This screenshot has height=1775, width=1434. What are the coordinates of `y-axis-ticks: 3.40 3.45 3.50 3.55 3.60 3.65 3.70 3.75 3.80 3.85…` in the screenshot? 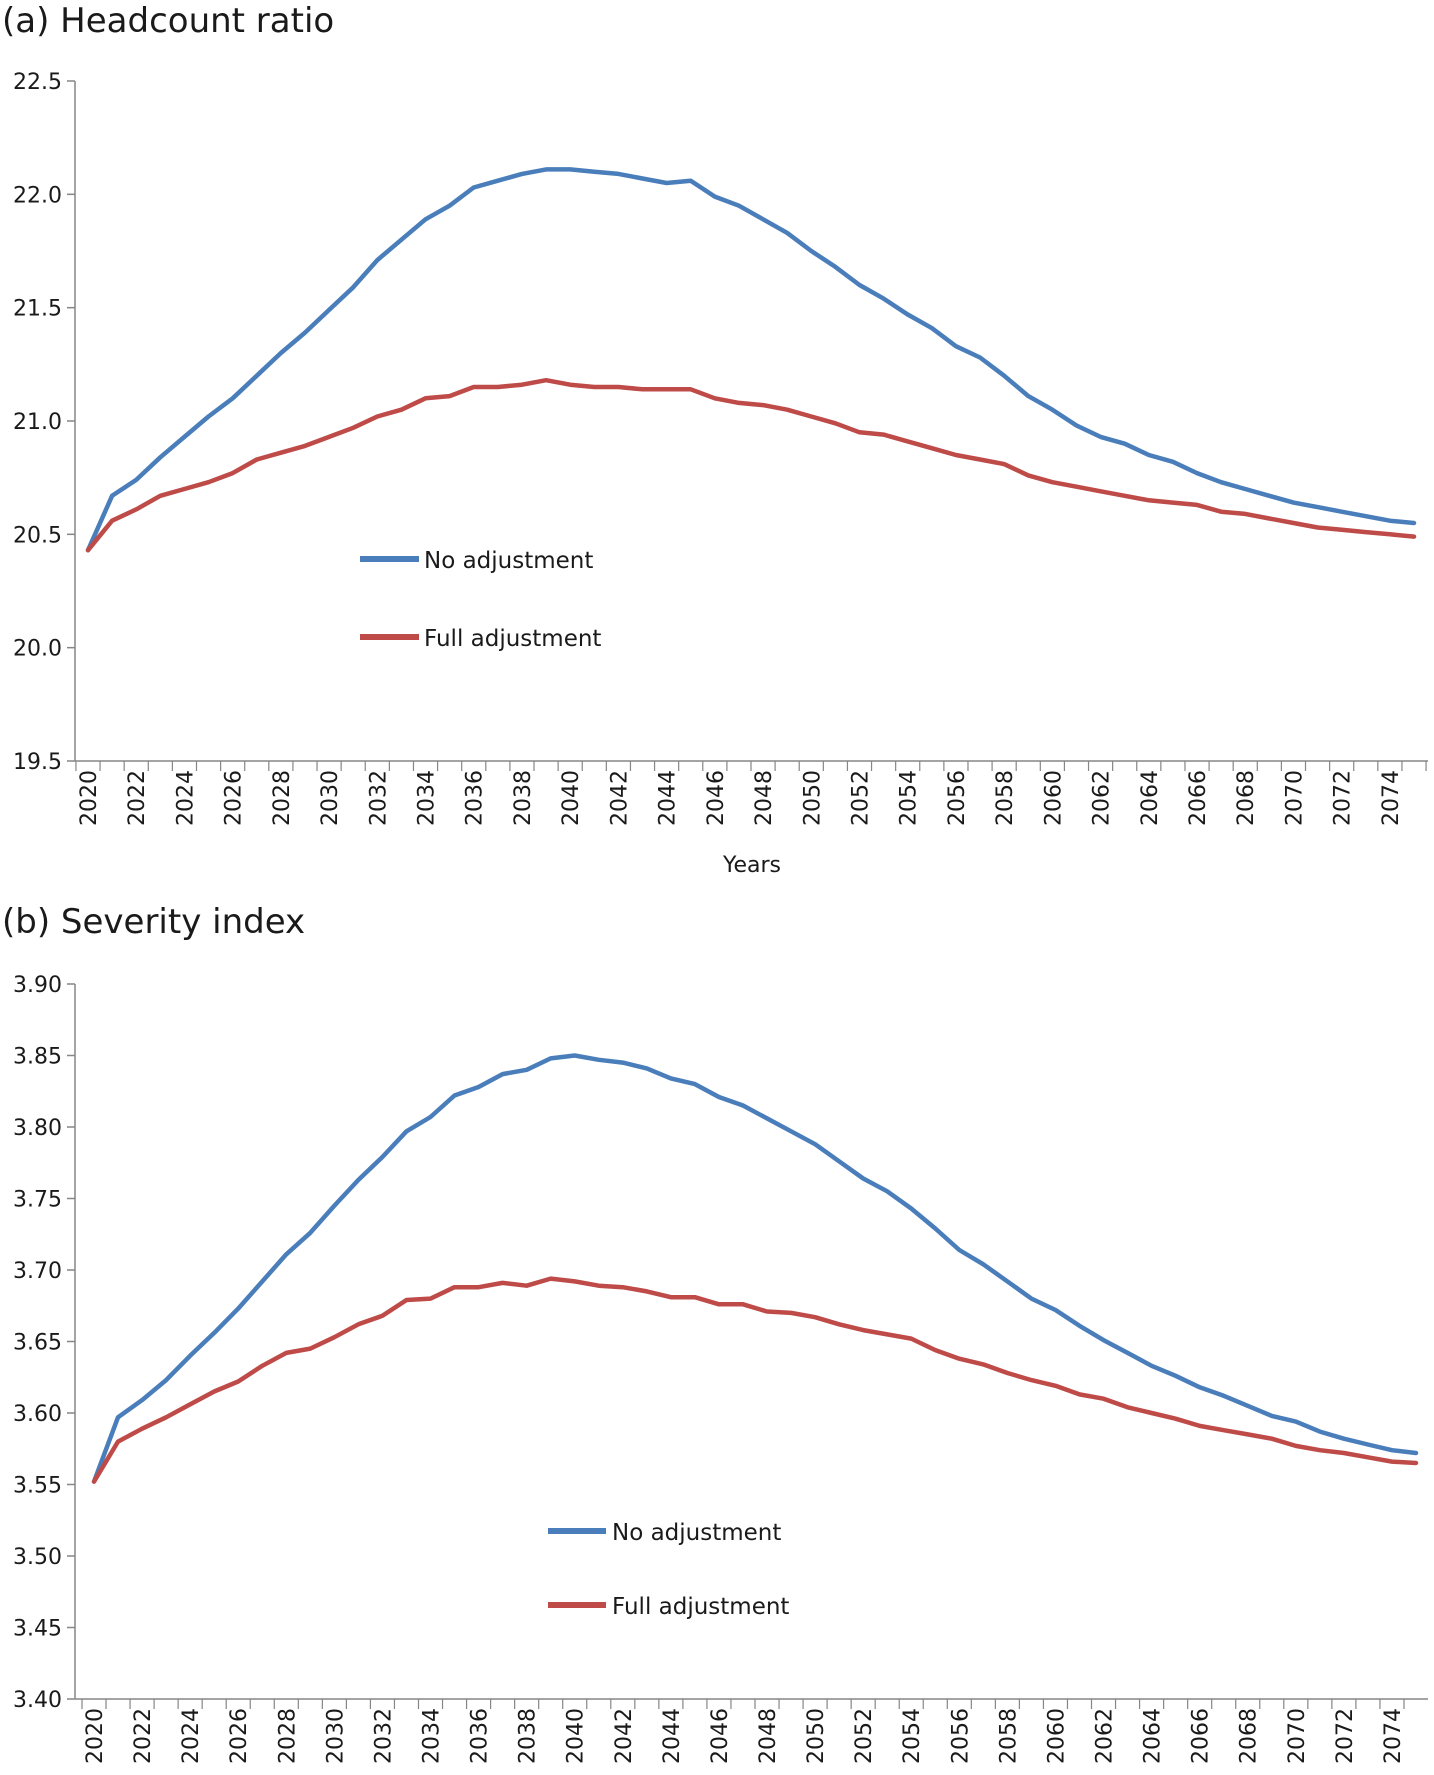 It's located at (37, 1343).